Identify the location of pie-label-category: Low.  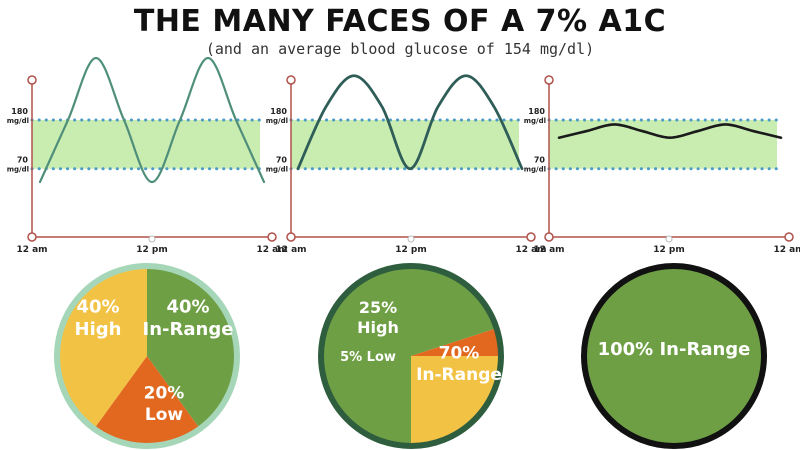
(164, 415).